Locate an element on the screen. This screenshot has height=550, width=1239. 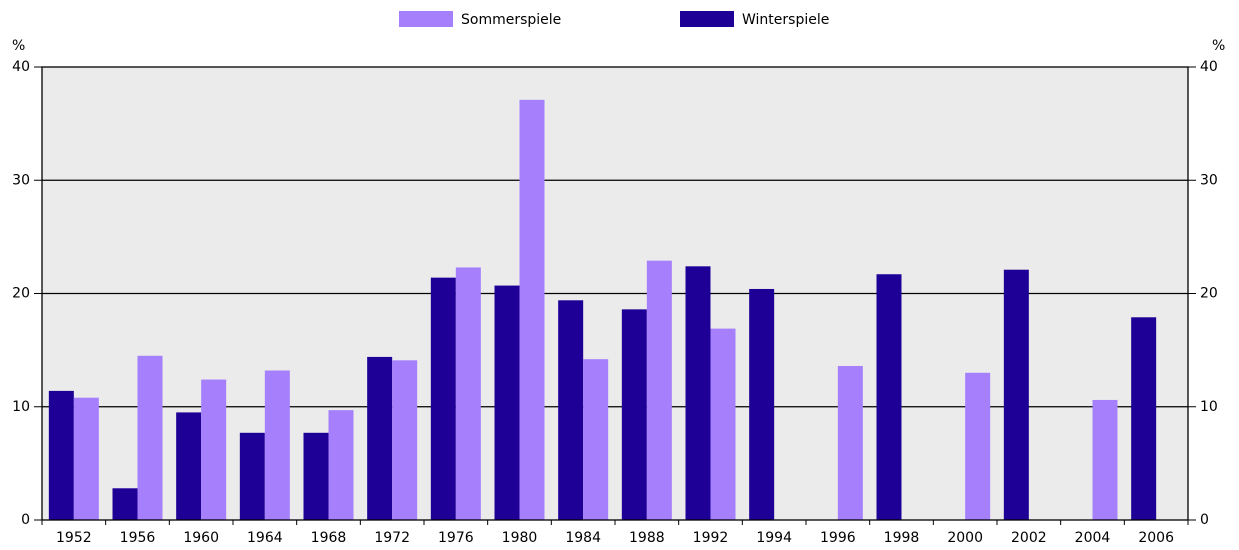
x-tick-label: 1984 is located at coordinates (583, 538).